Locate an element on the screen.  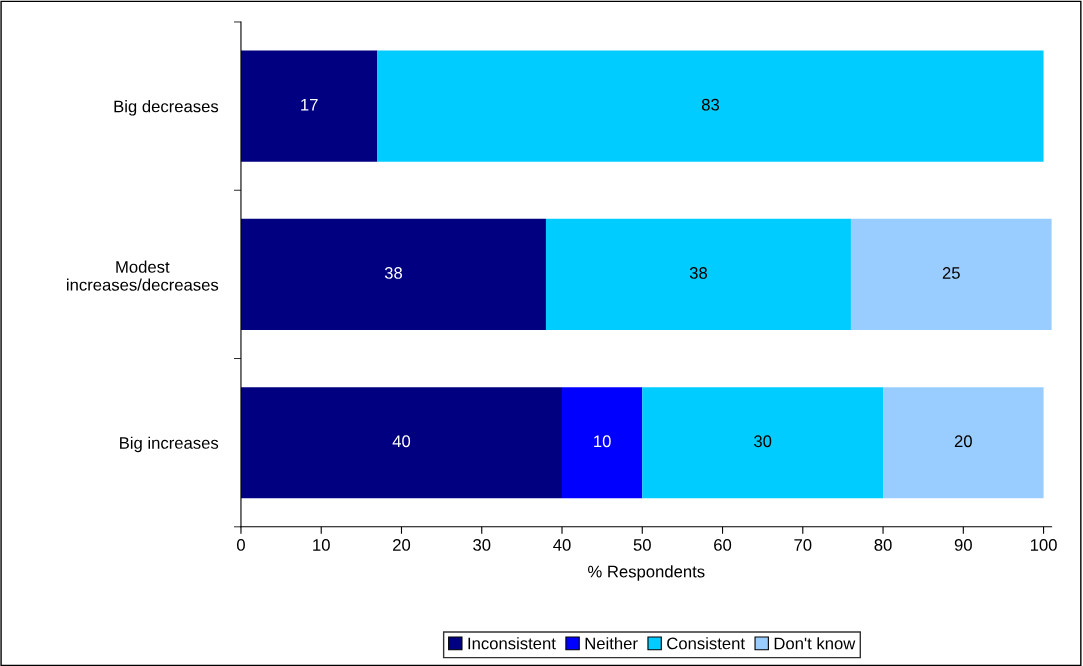
x-tick-label: 80 is located at coordinates (883, 545).